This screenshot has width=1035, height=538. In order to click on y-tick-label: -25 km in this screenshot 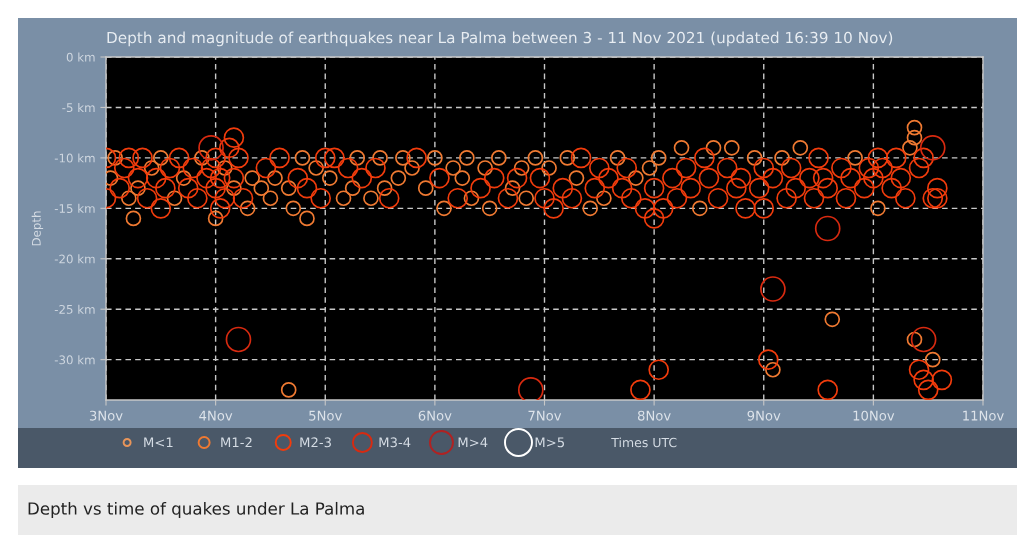, I will do `click(74, 309)`.